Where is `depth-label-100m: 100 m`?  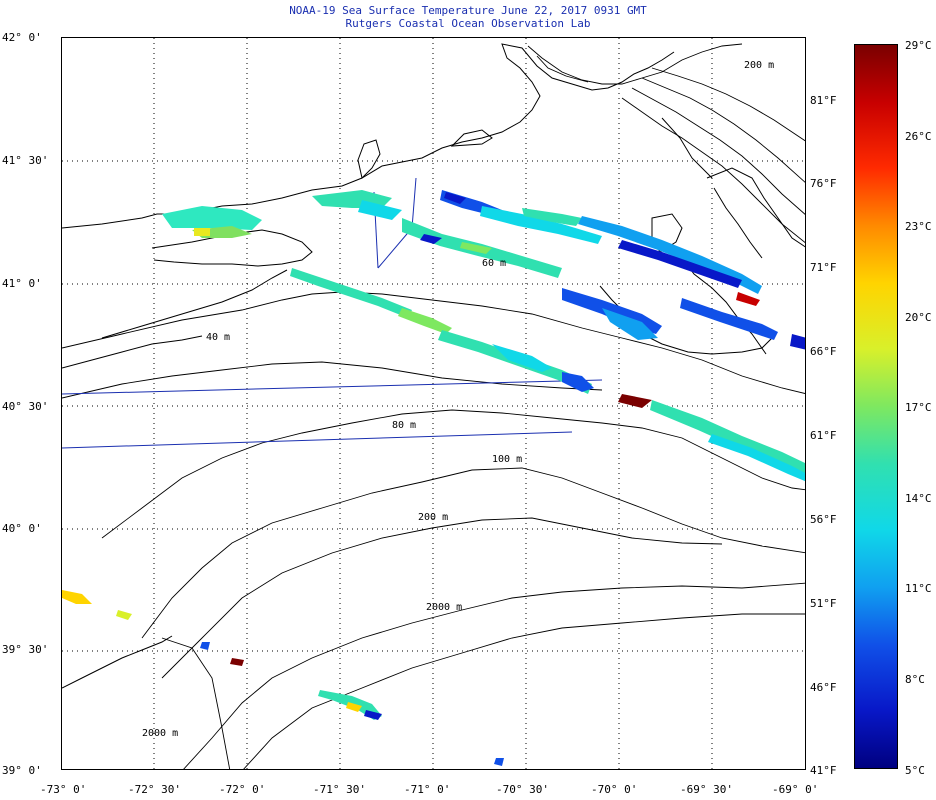 depth-label-100m: 100 m is located at coordinates (507, 459).